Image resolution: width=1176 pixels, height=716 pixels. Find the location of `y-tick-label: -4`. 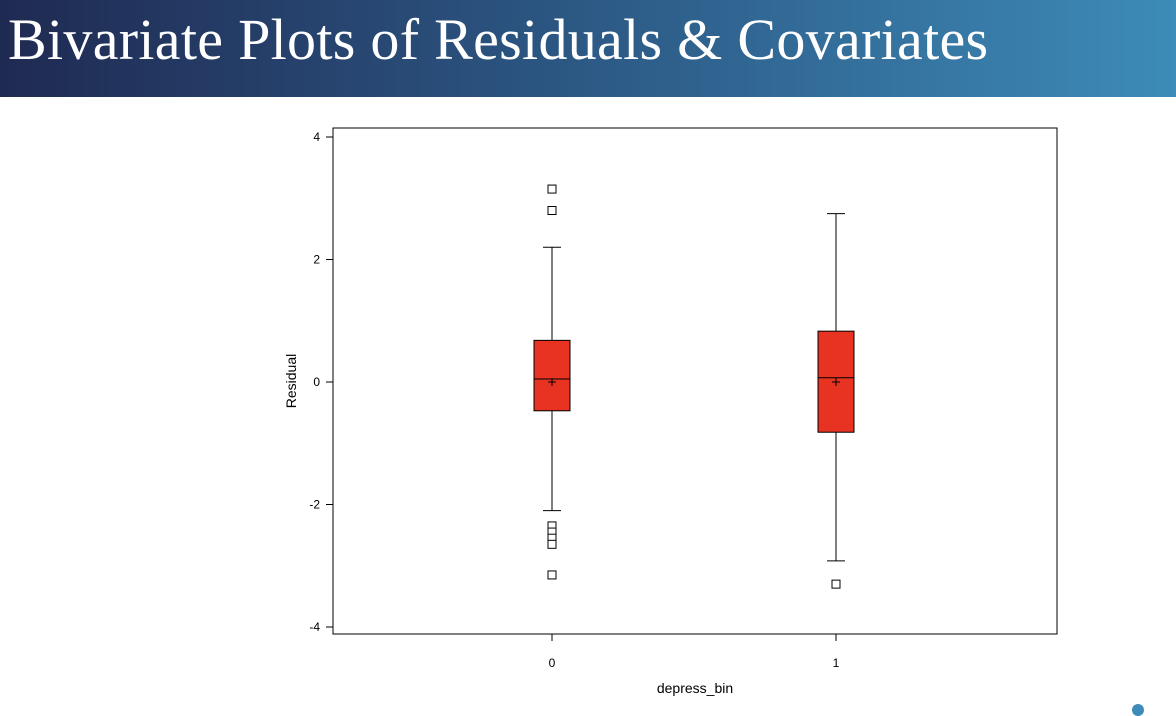

y-tick-label: -4 is located at coordinates (314, 627).